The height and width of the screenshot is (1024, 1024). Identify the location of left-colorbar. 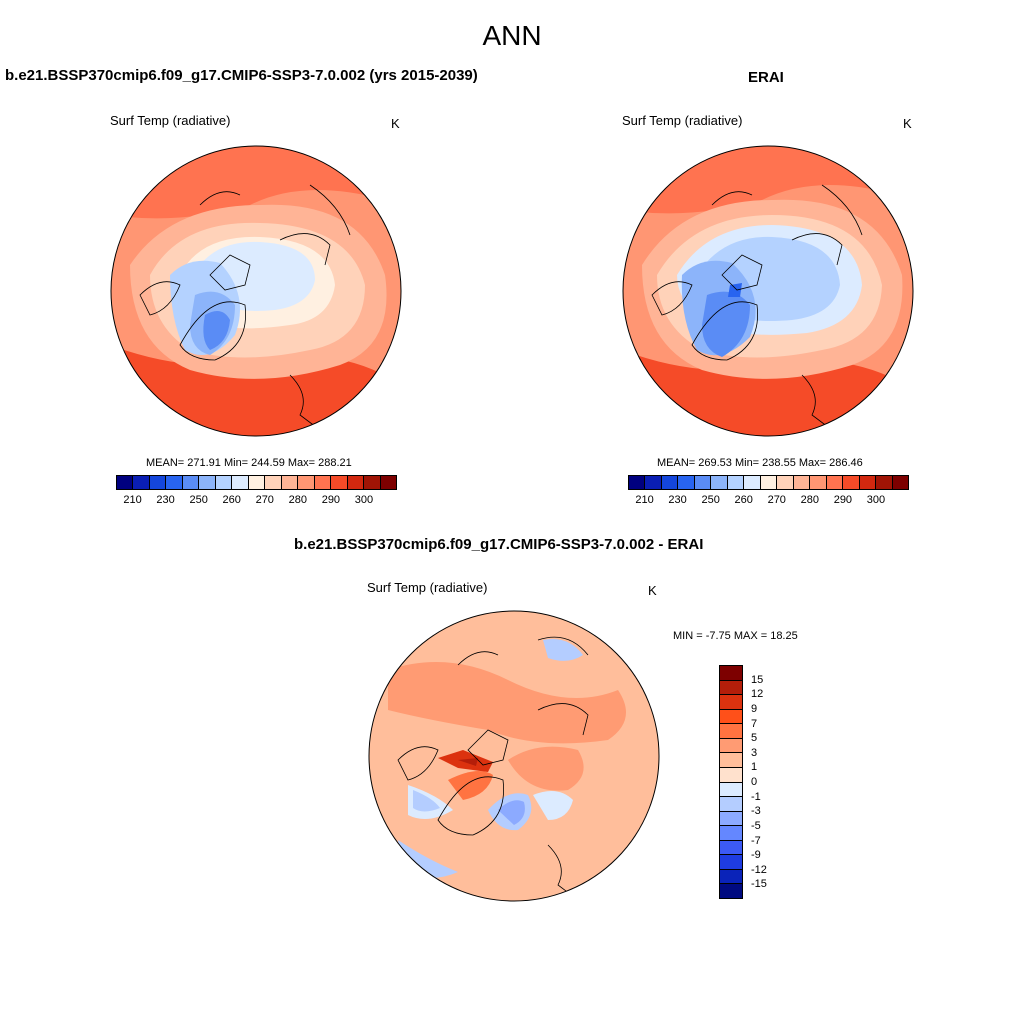
(256, 482).